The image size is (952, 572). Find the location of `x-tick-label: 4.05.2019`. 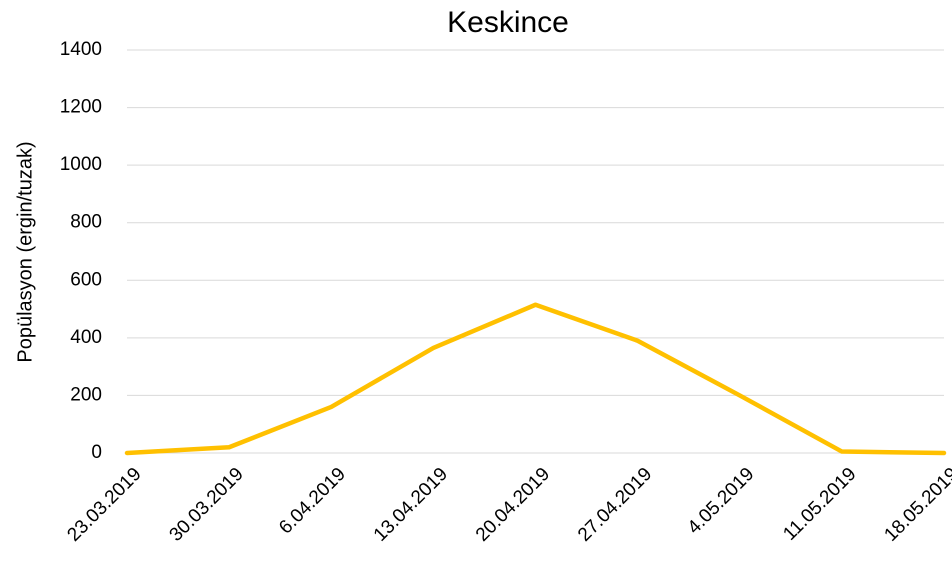

x-tick-label: 4.05.2019 is located at coordinates (721, 501).